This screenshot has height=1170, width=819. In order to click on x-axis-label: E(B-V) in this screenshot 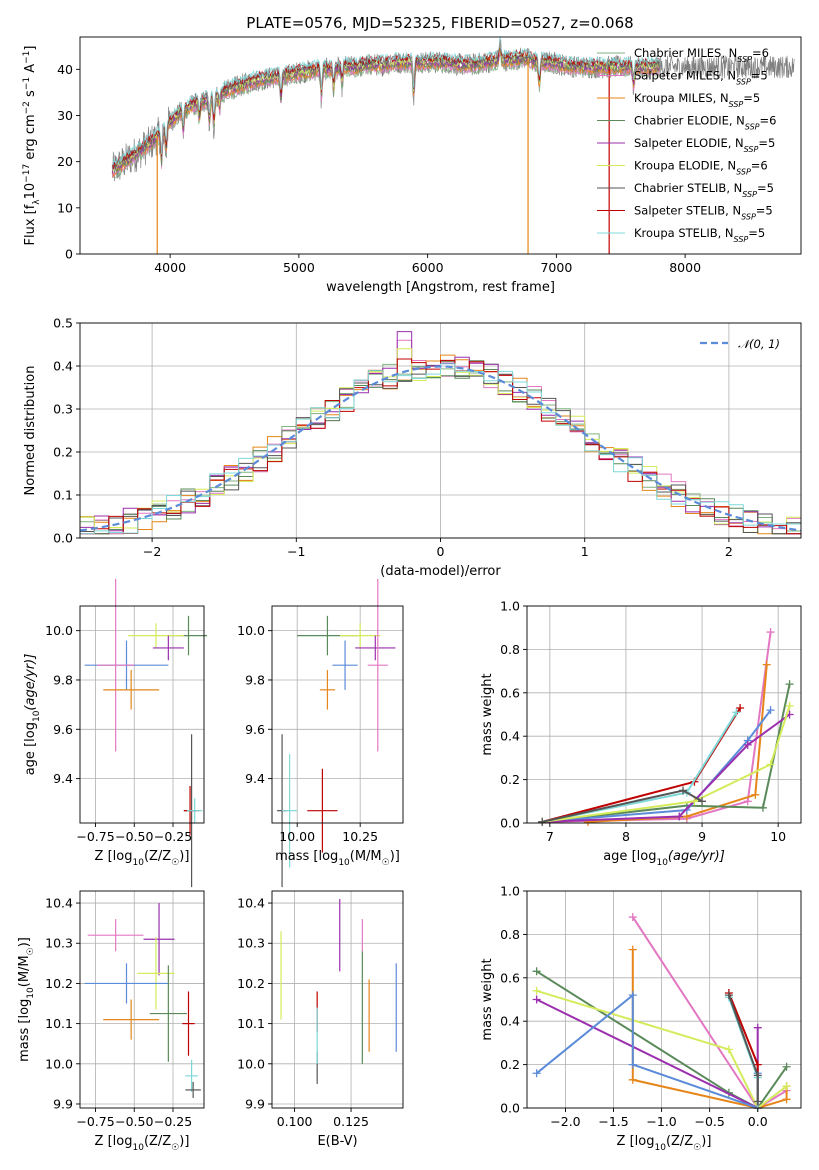, I will do `click(337, 1141)`.